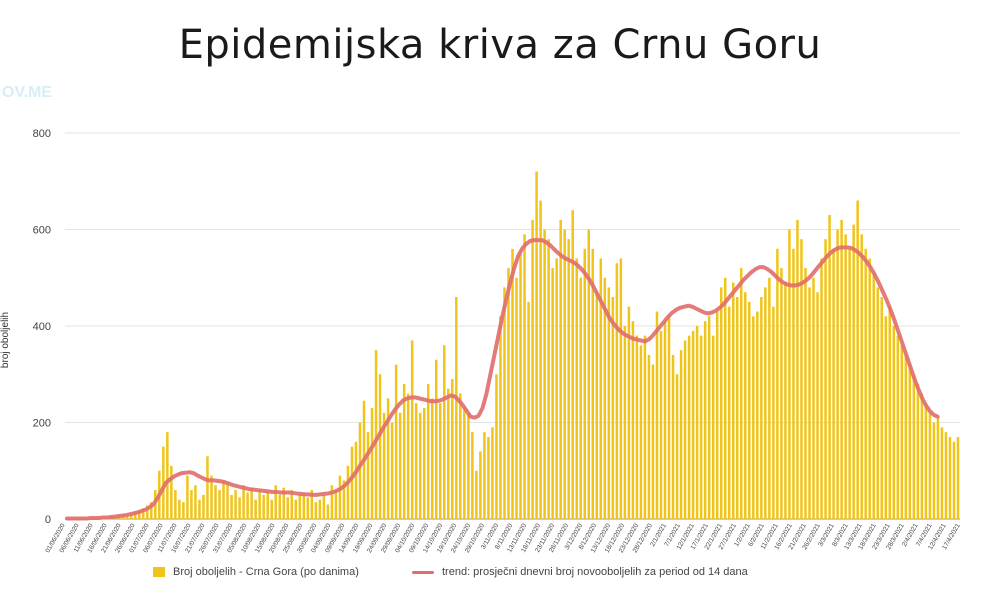 The image size is (1000, 600). Describe the element at coordinates (42, 424) in the screenshot. I see `y-tick-label: 200` at that location.